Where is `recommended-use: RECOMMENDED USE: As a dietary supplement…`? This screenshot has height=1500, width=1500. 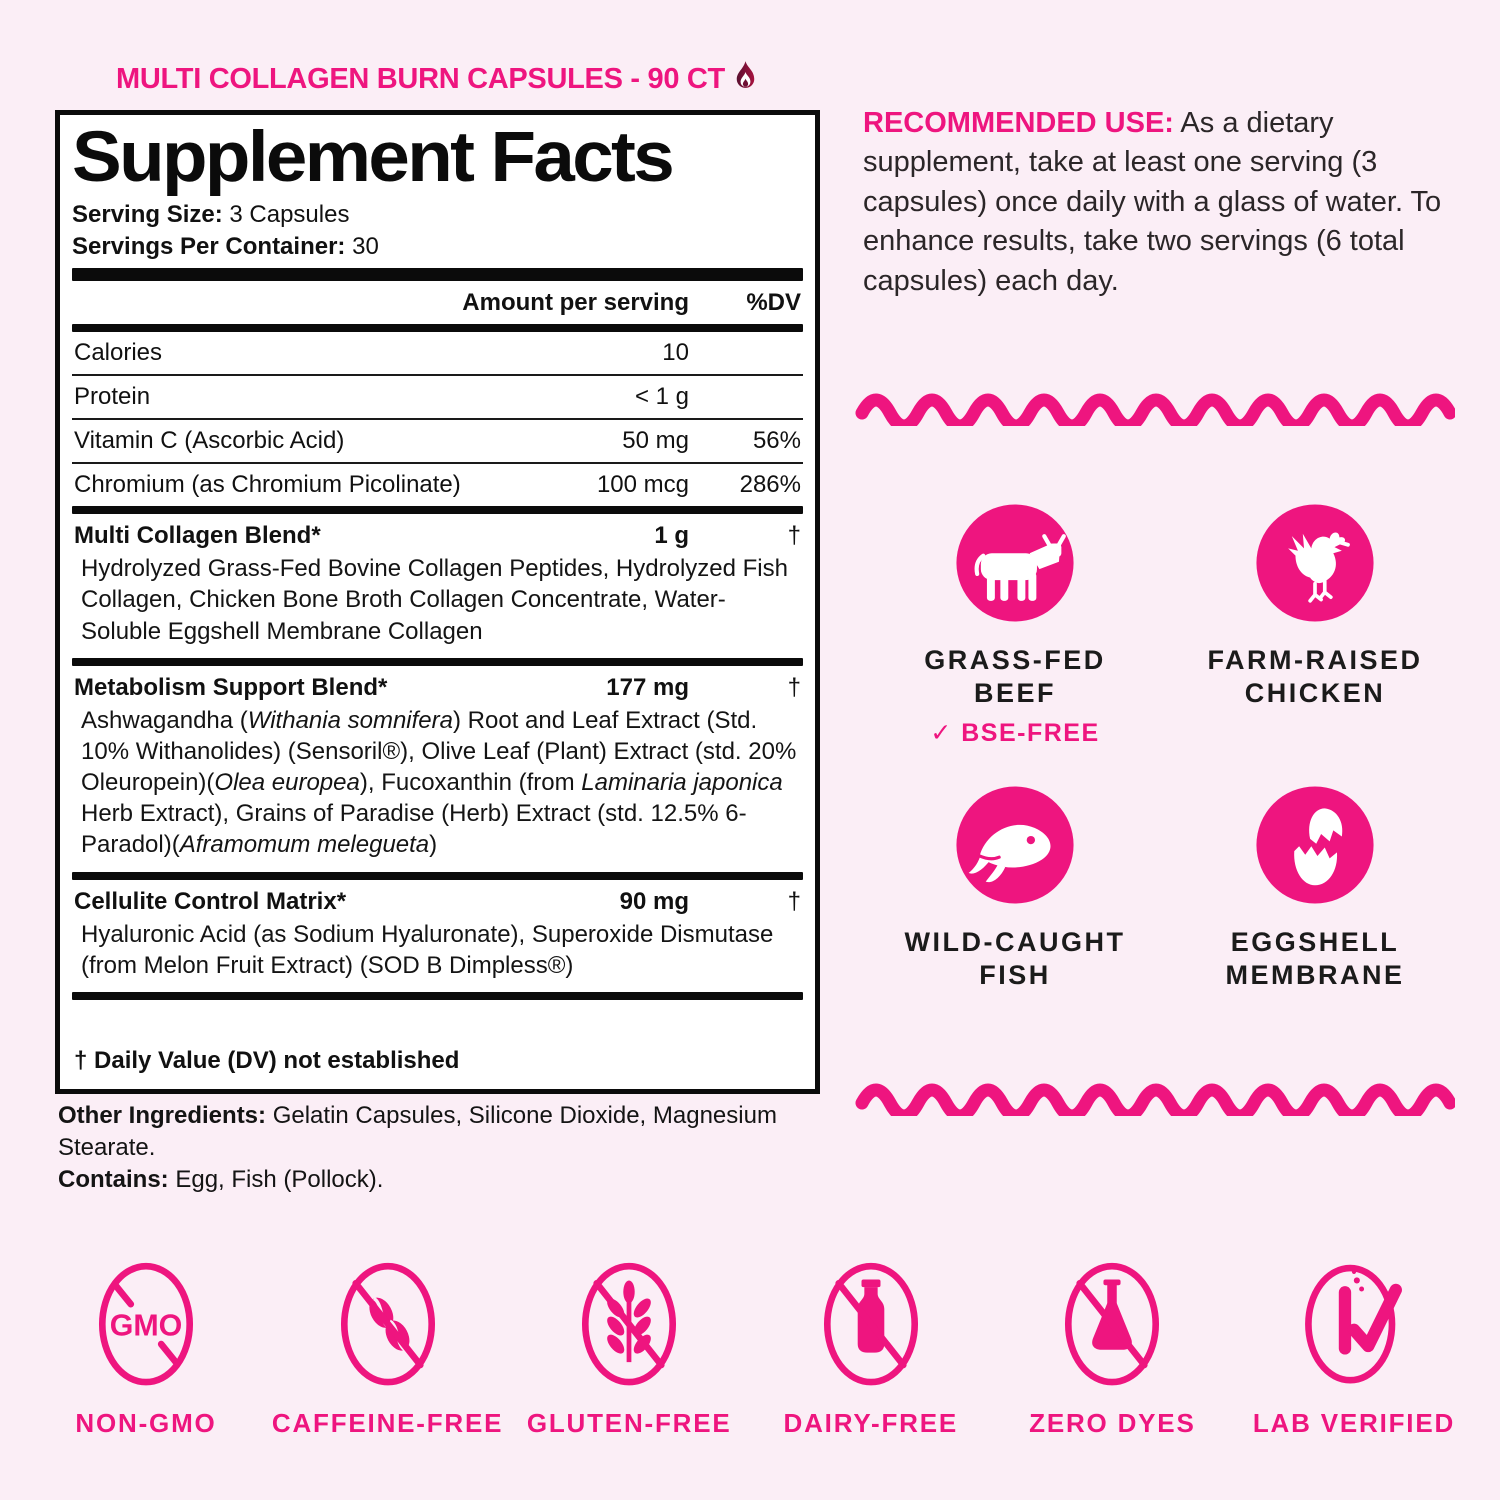 recommended-use: RECOMMENDED USE: As a dietary supplement… is located at coordinates (1164, 202).